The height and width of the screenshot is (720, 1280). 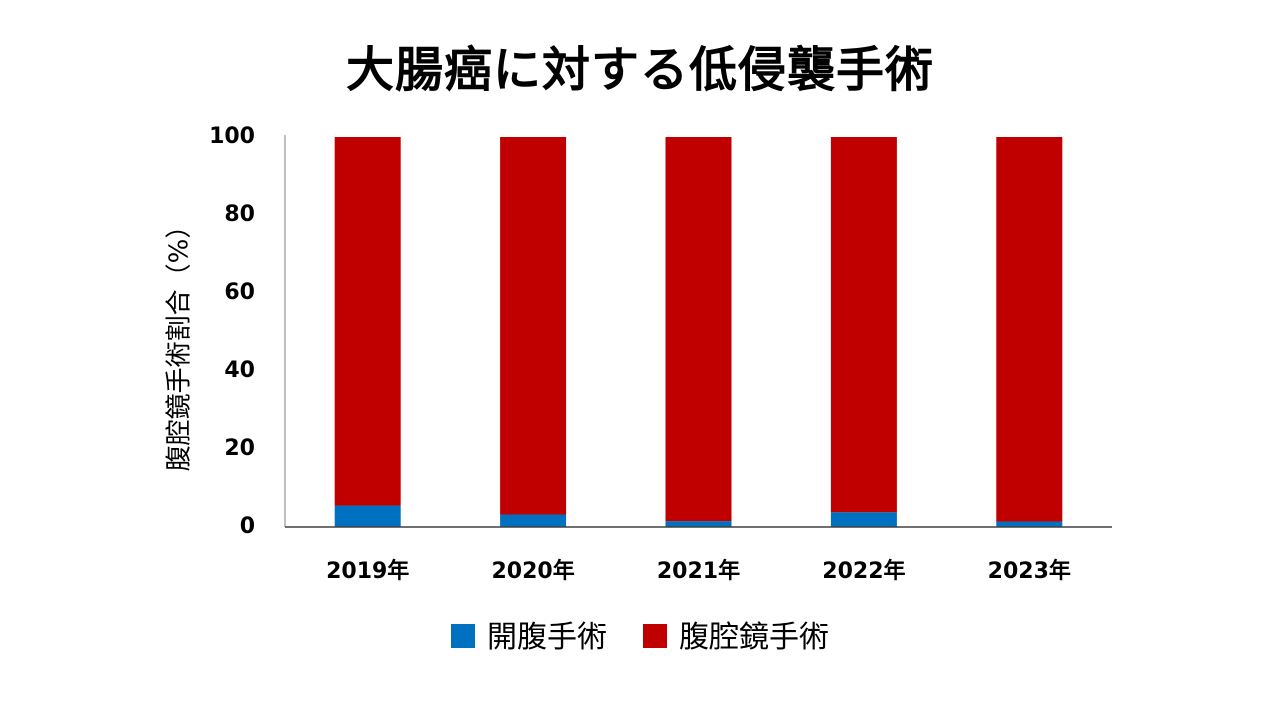 What do you see at coordinates (239, 448) in the screenshot?
I see `y-tick-label: 20` at bounding box center [239, 448].